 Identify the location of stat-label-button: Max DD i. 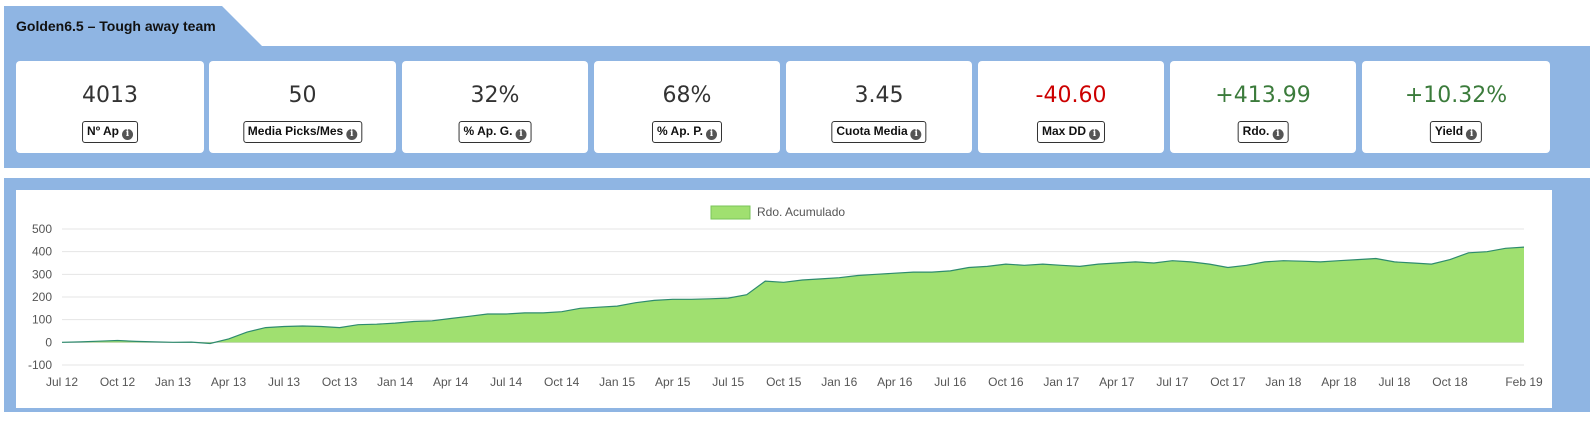
(1071, 132).